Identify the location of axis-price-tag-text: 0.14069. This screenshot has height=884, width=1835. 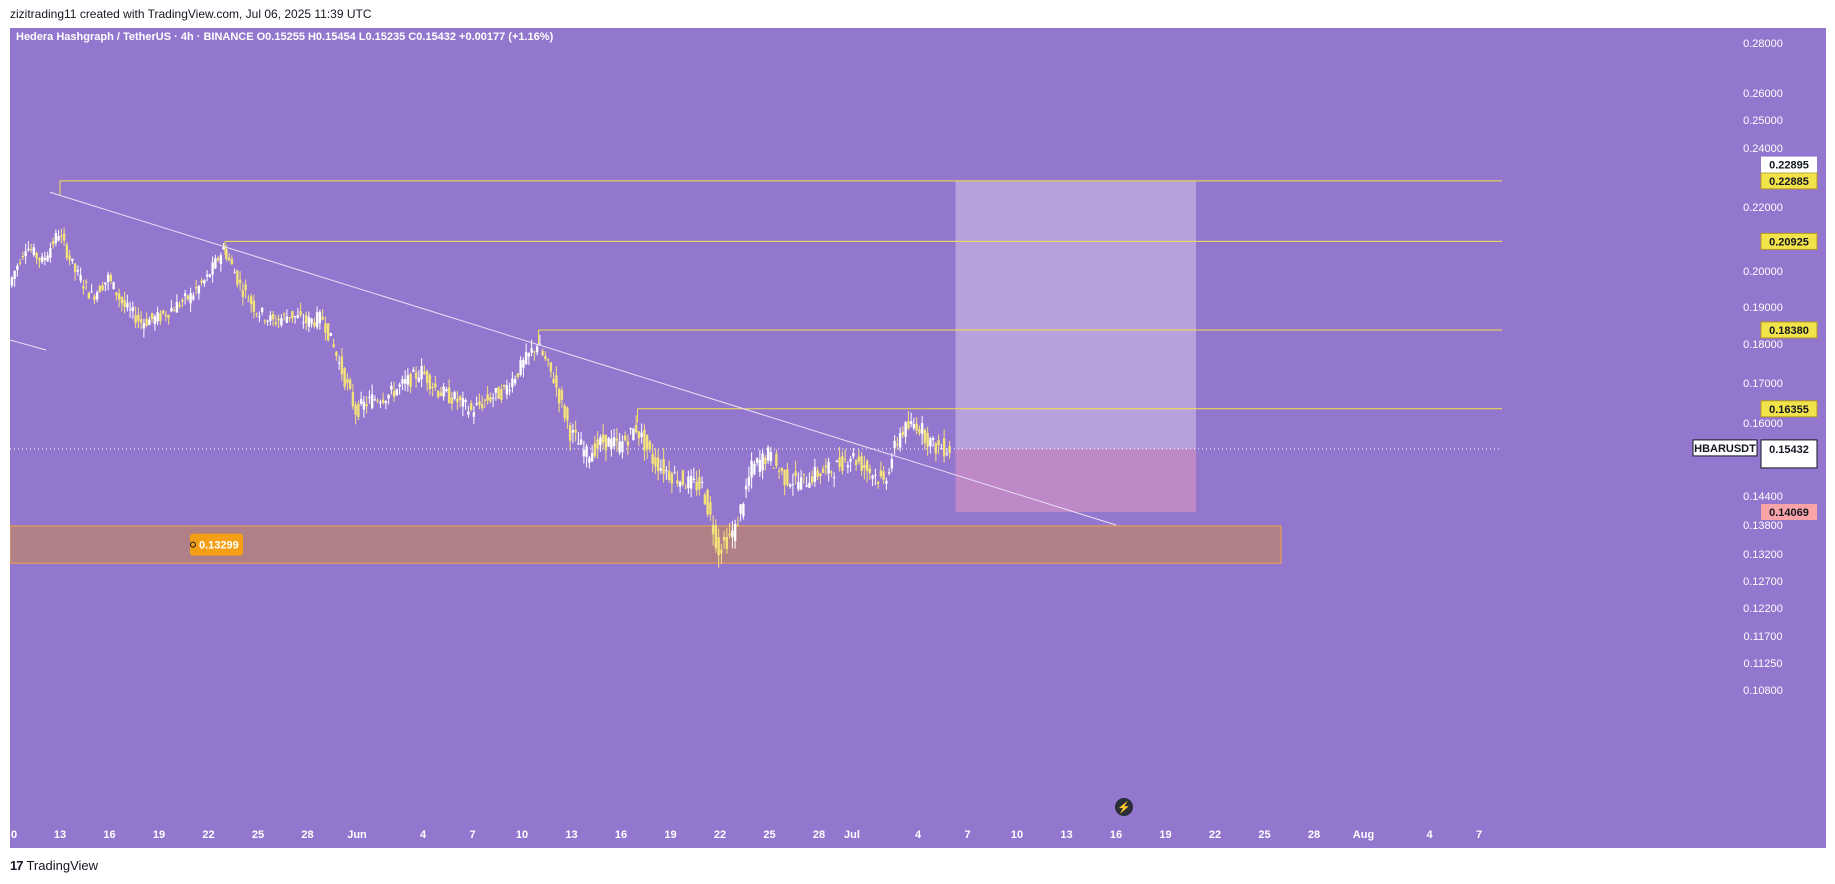
(1789, 513).